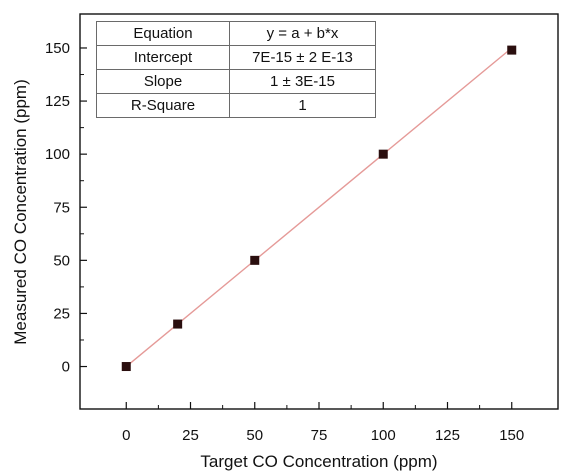 This screenshot has height=472, width=572. What do you see at coordinates (57, 101) in the screenshot?
I see `y-tick-label: 125` at bounding box center [57, 101].